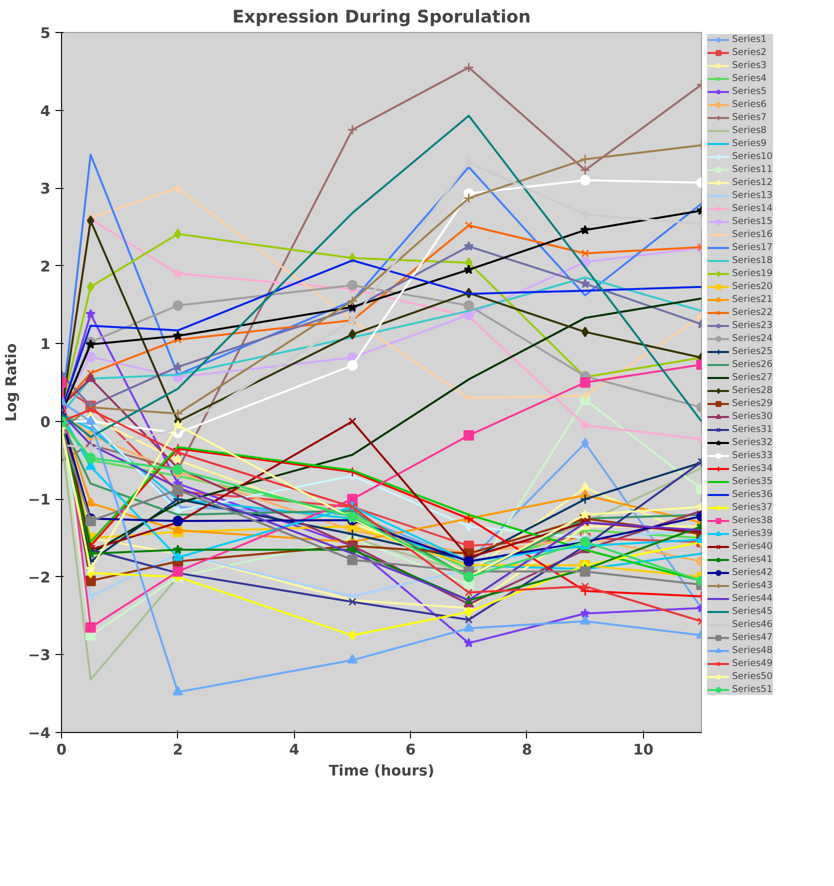 The height and width of the screenshot is (886, 834). What do you see at coordinates (39, 733) in the screenshot?
I see `y-tick-label: −4` at bounding box center [39, 733].